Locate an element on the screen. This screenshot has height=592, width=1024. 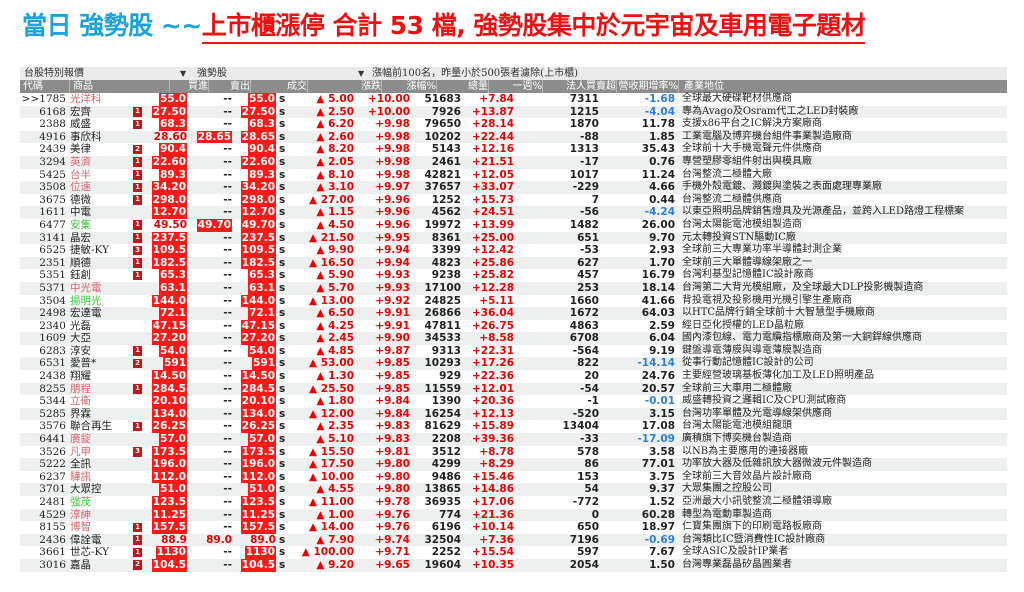
bid-price: 90.4 is located at coordinates (173, 149).